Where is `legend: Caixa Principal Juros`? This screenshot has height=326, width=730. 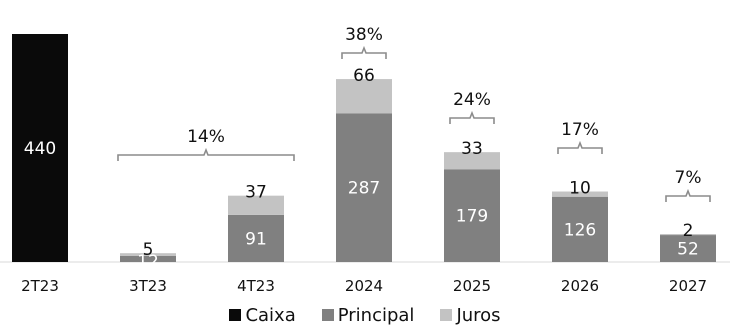 legend: Caixa Principal Juros is located at coordinates (365, 315).